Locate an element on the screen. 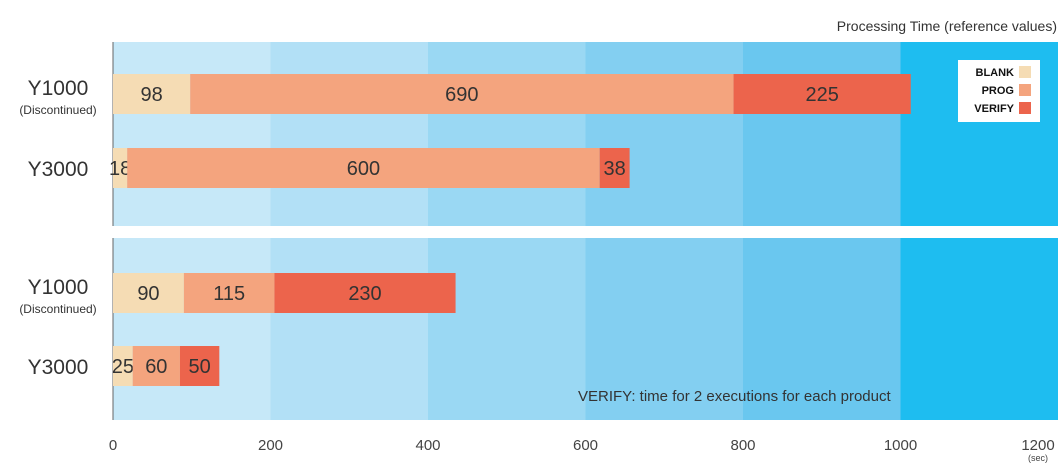  x-tick-800: 800 is located at coordinates (742, 445).